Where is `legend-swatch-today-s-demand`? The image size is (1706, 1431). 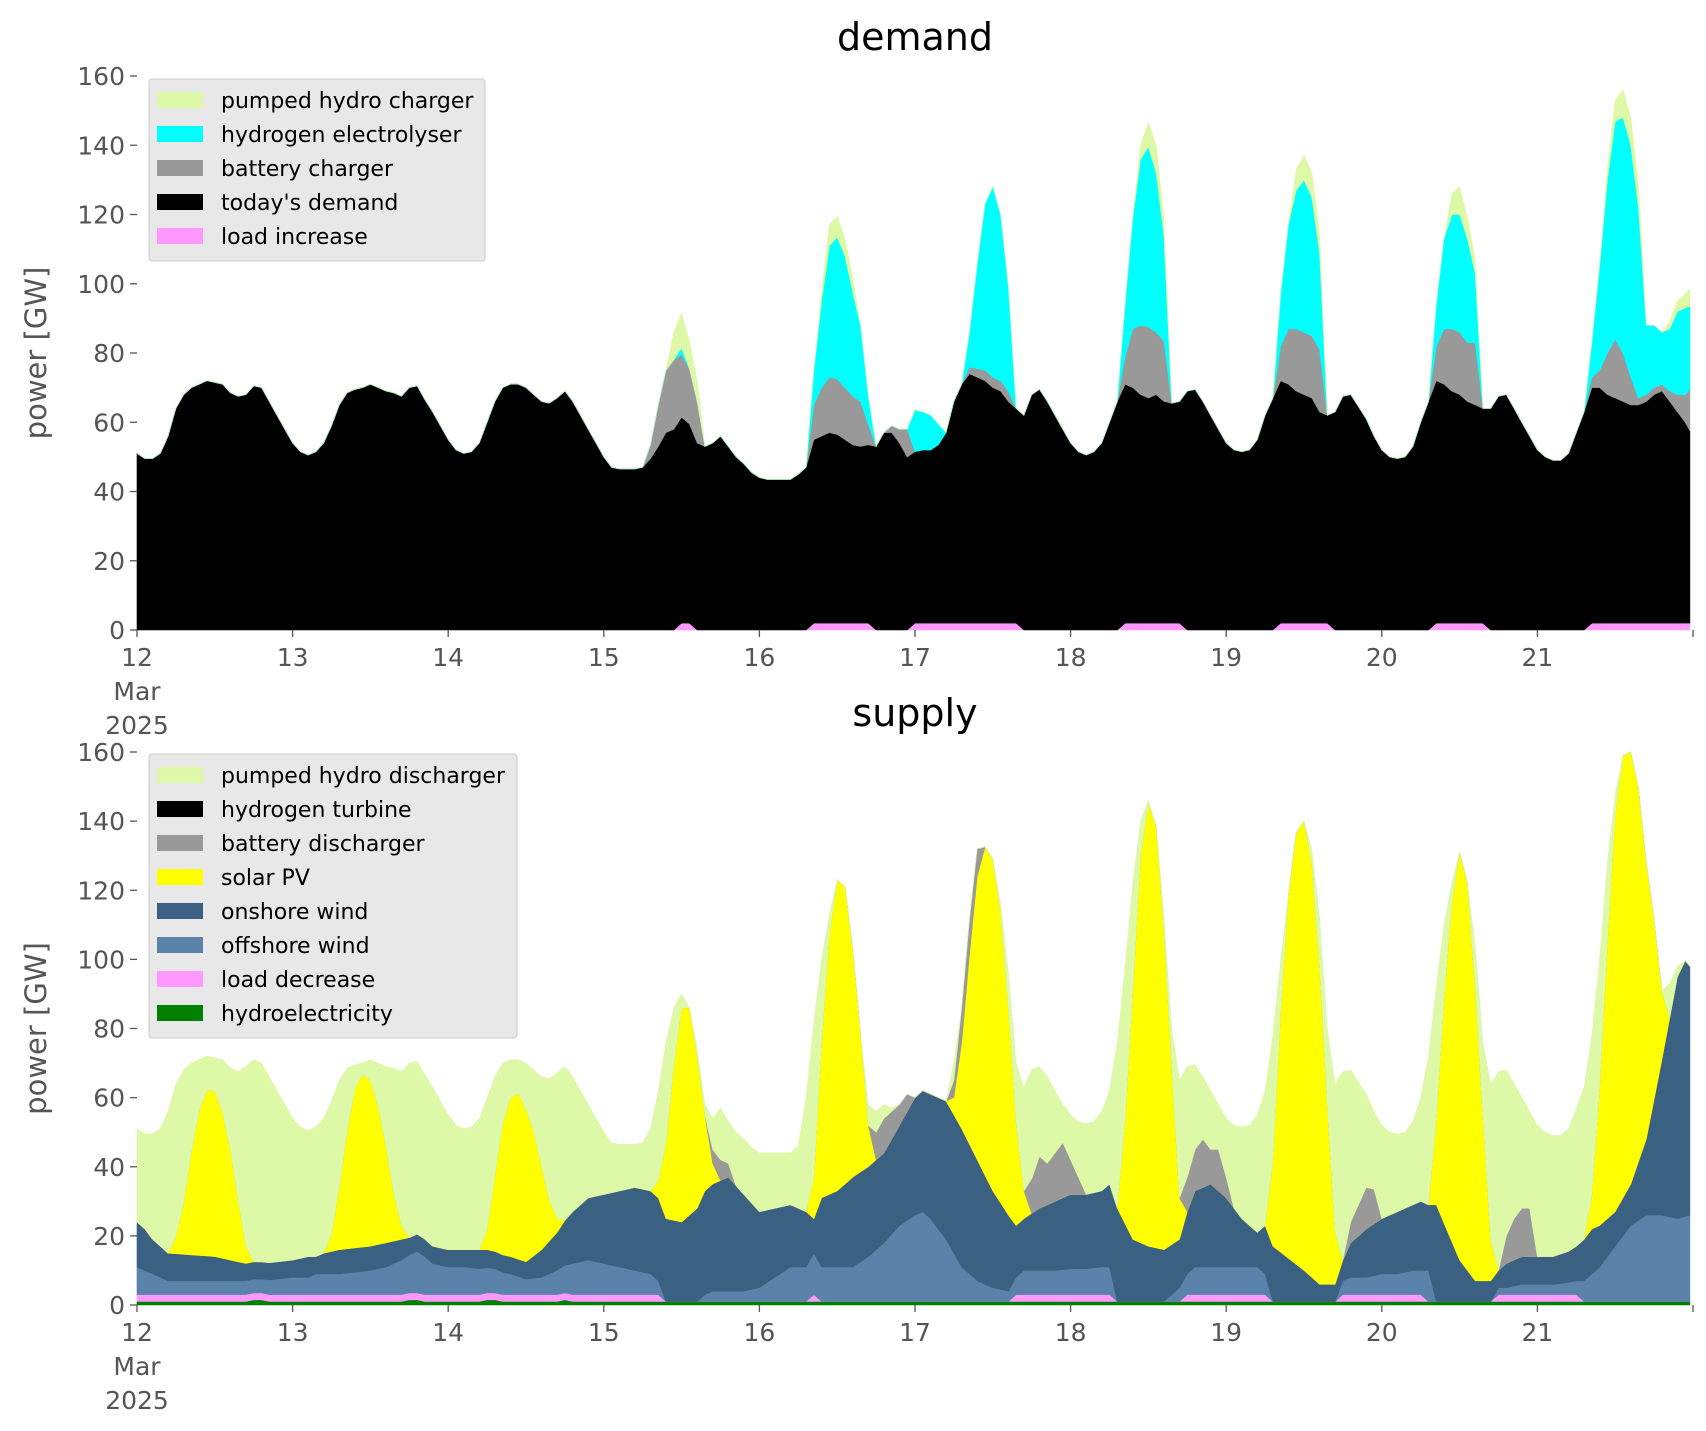 legend-swatch-today-s-demand is located at coordinates (180, 202).